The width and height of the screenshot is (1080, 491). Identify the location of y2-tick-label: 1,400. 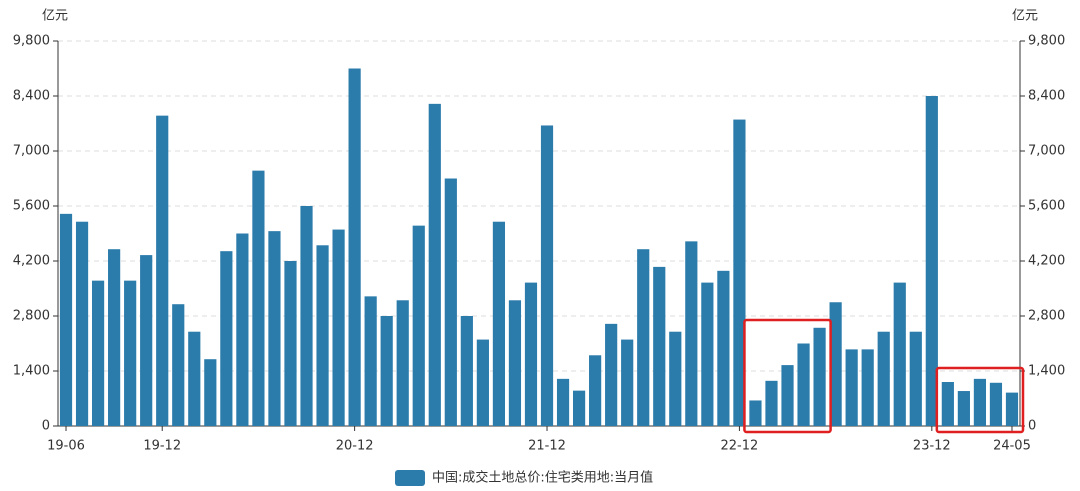
(1046, 371).